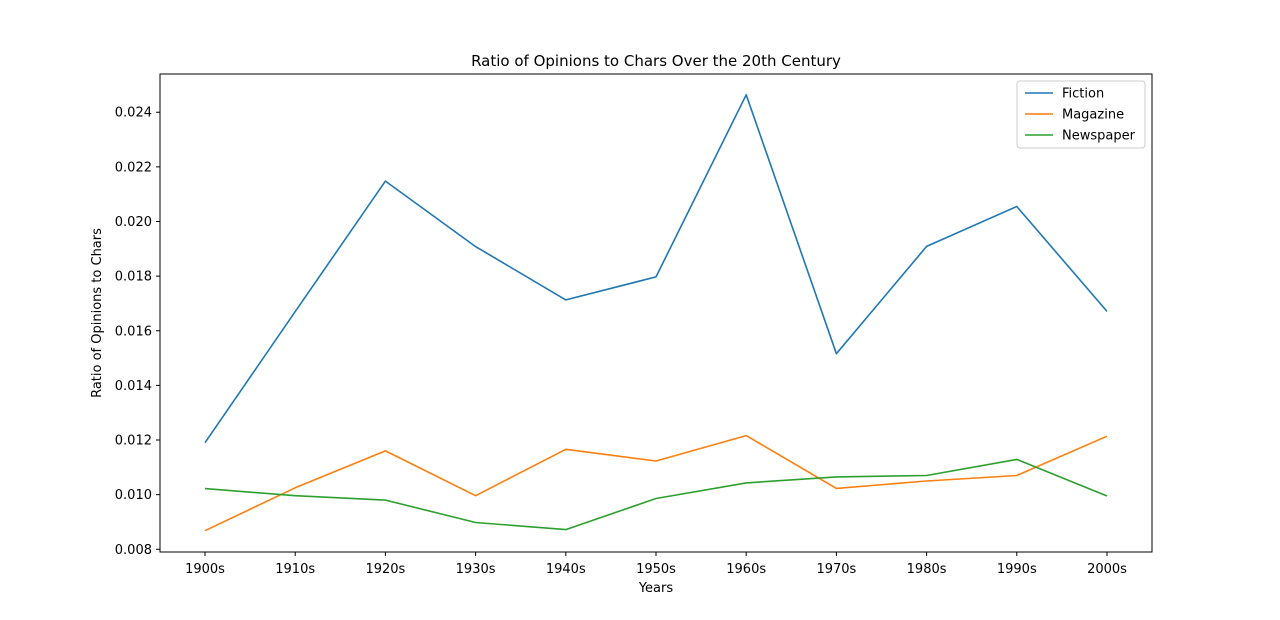 The image size is (1280, 620). What do you see at coordinates (133, 386) in the screenshot?
I see `y-tick-label: 0.014` at bounding box center [133, 386].